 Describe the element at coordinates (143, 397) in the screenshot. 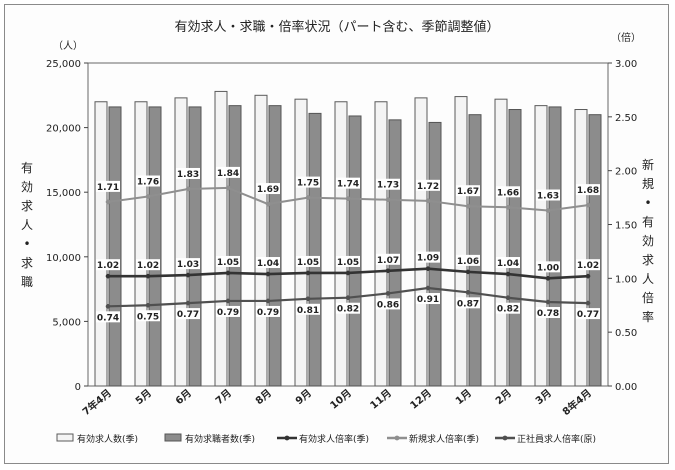

I see `x-tick-label: 5月` at that location.